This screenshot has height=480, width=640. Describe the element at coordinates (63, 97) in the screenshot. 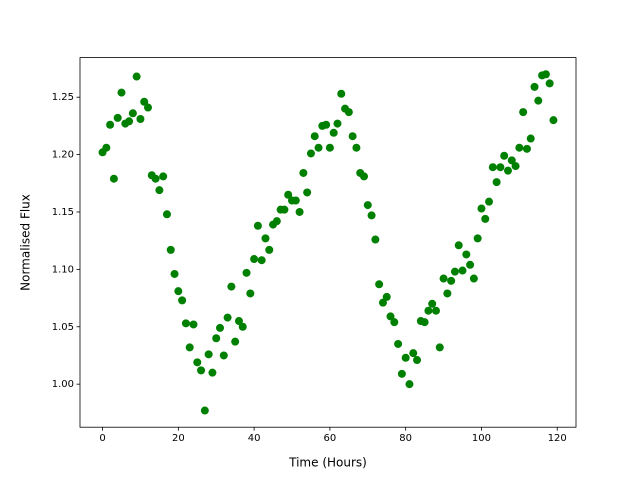

I see `y-tick-label: 1.25` at that location.